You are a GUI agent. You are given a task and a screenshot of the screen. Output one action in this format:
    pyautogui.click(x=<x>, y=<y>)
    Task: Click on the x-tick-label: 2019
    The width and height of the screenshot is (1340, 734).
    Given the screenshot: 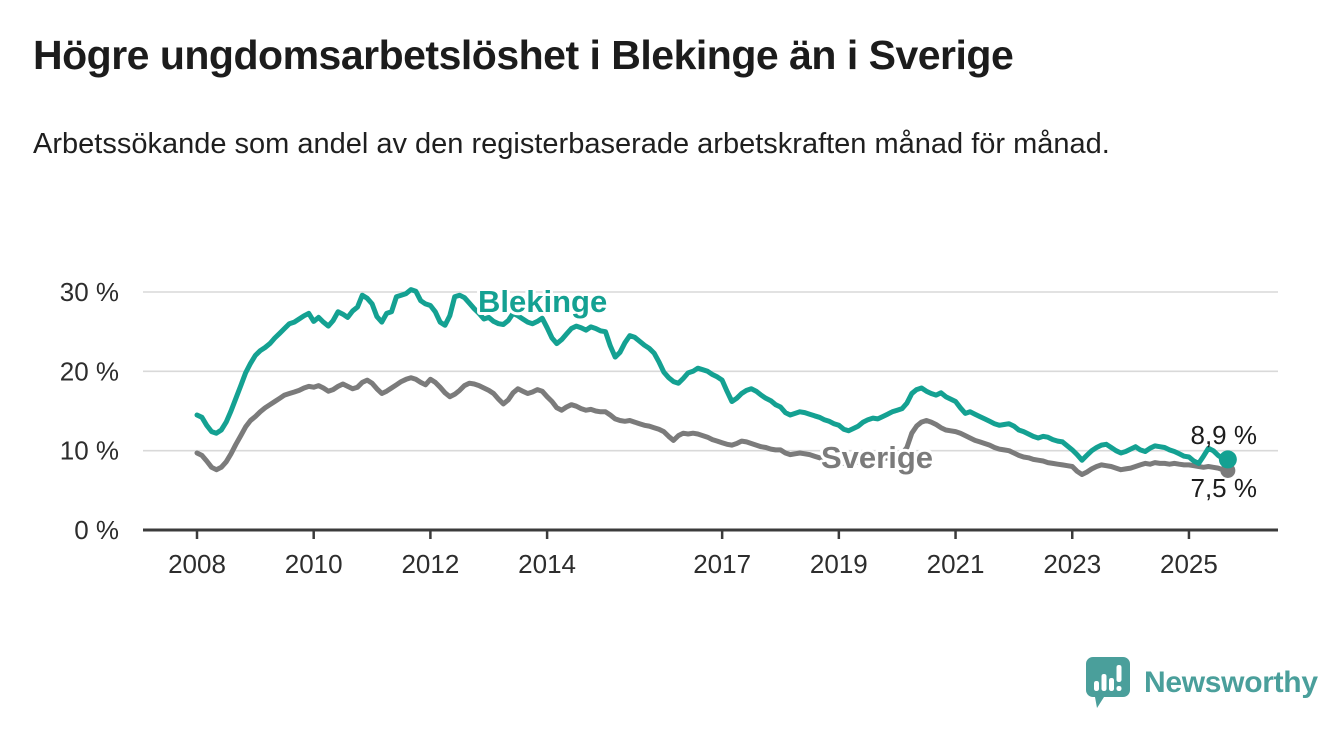 What is the action you would take?
    pyautogui.click(x=839, y=564)
    